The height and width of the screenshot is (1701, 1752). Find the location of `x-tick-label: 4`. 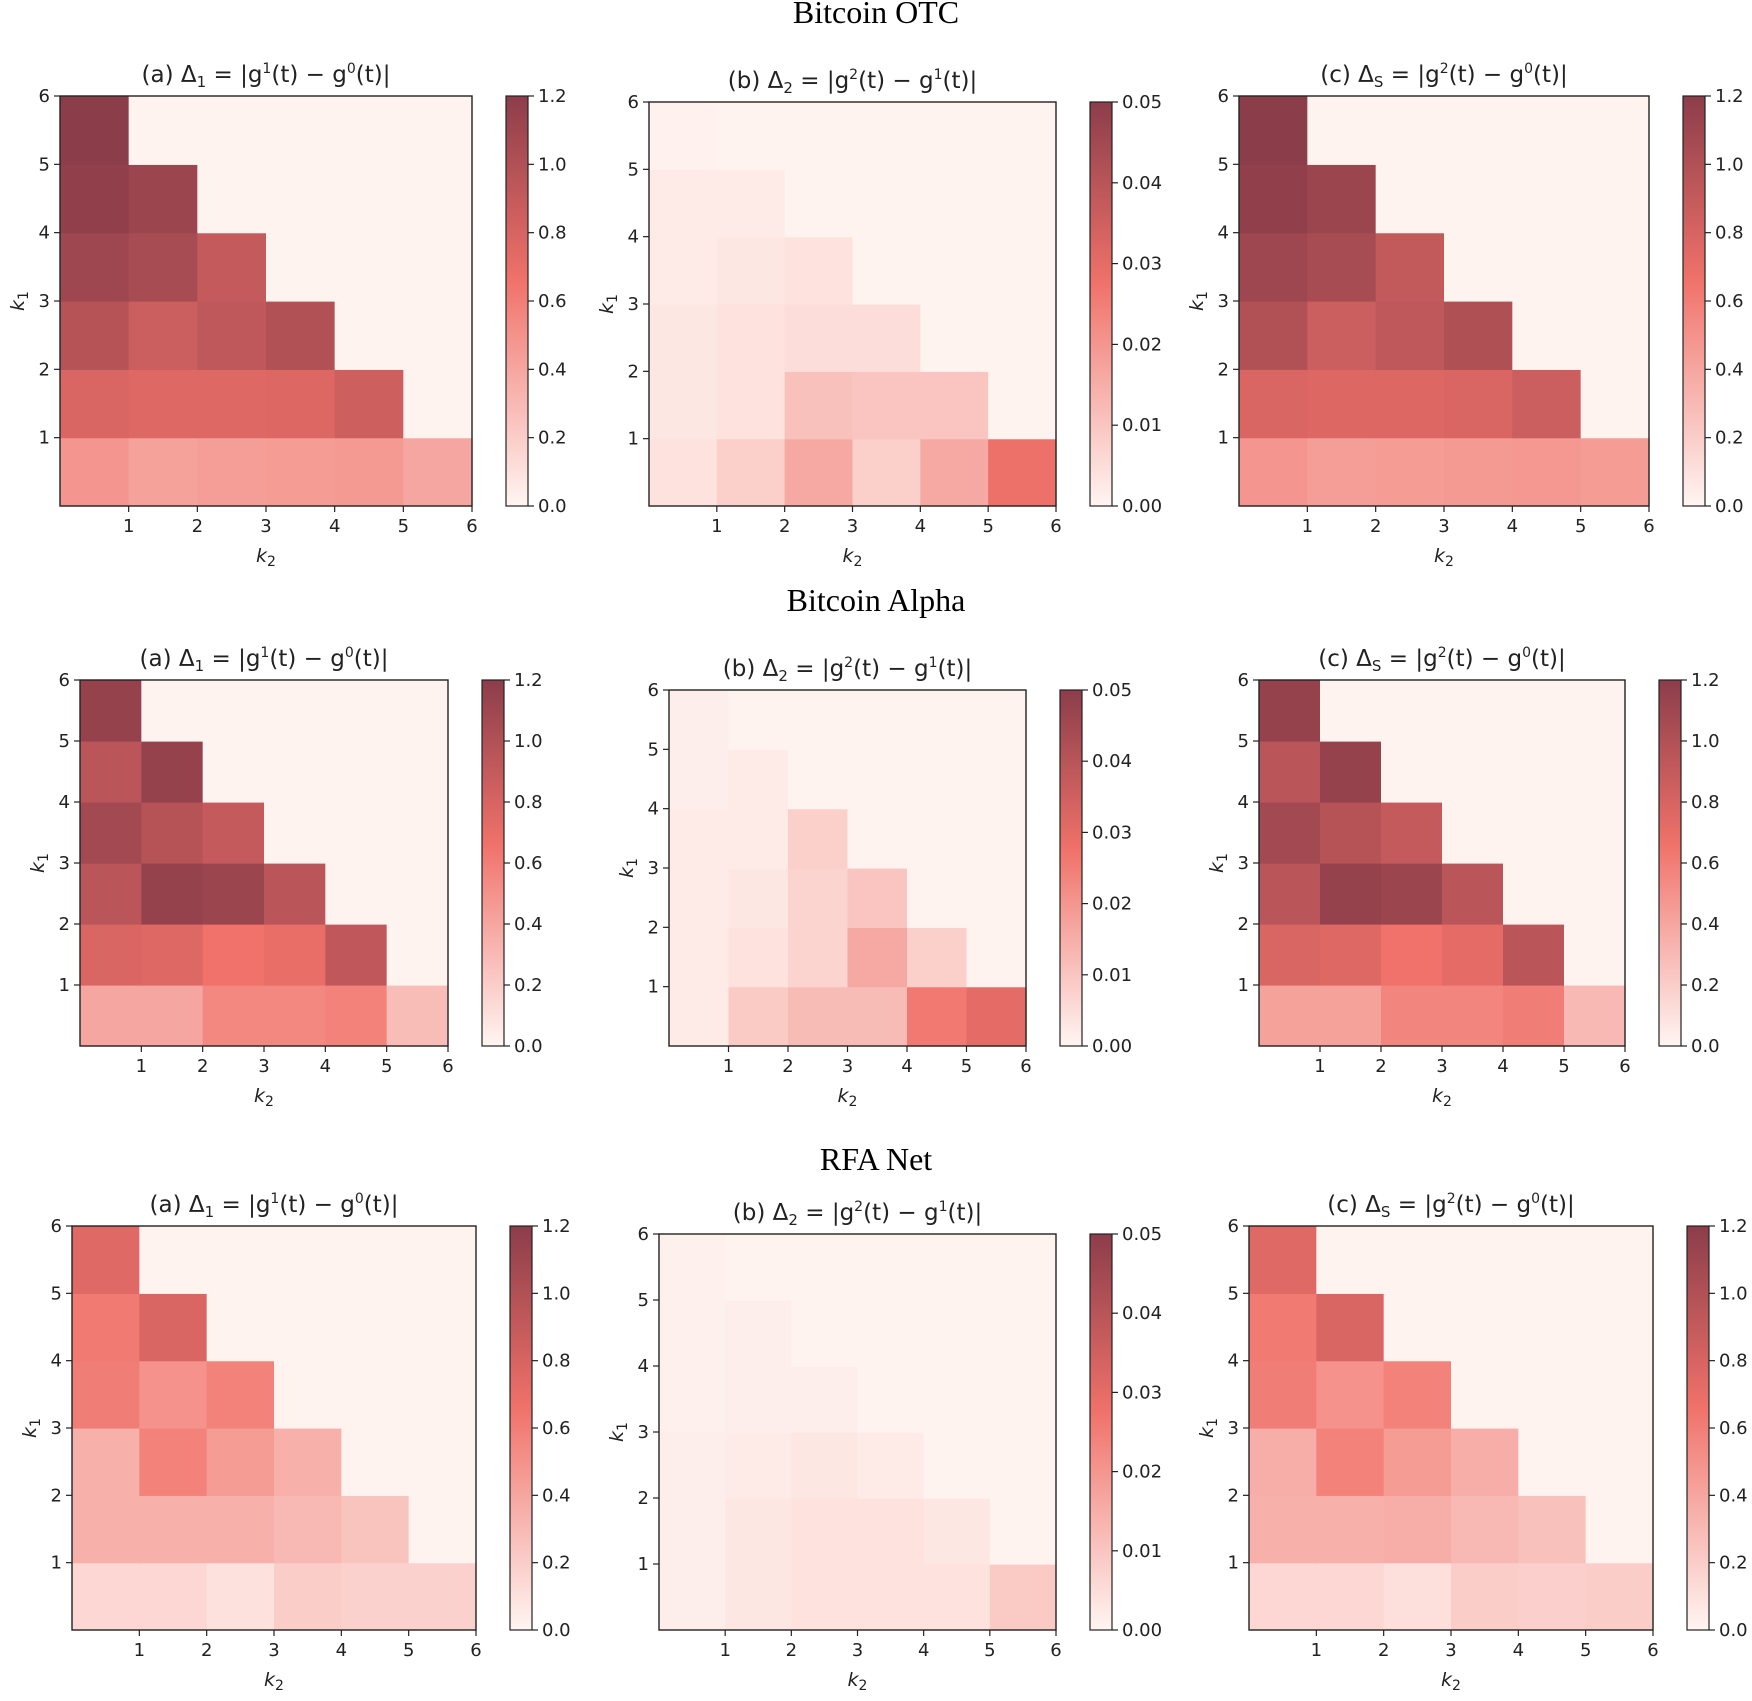

x-tick-label: 4 is located at coordinates (920, 526).